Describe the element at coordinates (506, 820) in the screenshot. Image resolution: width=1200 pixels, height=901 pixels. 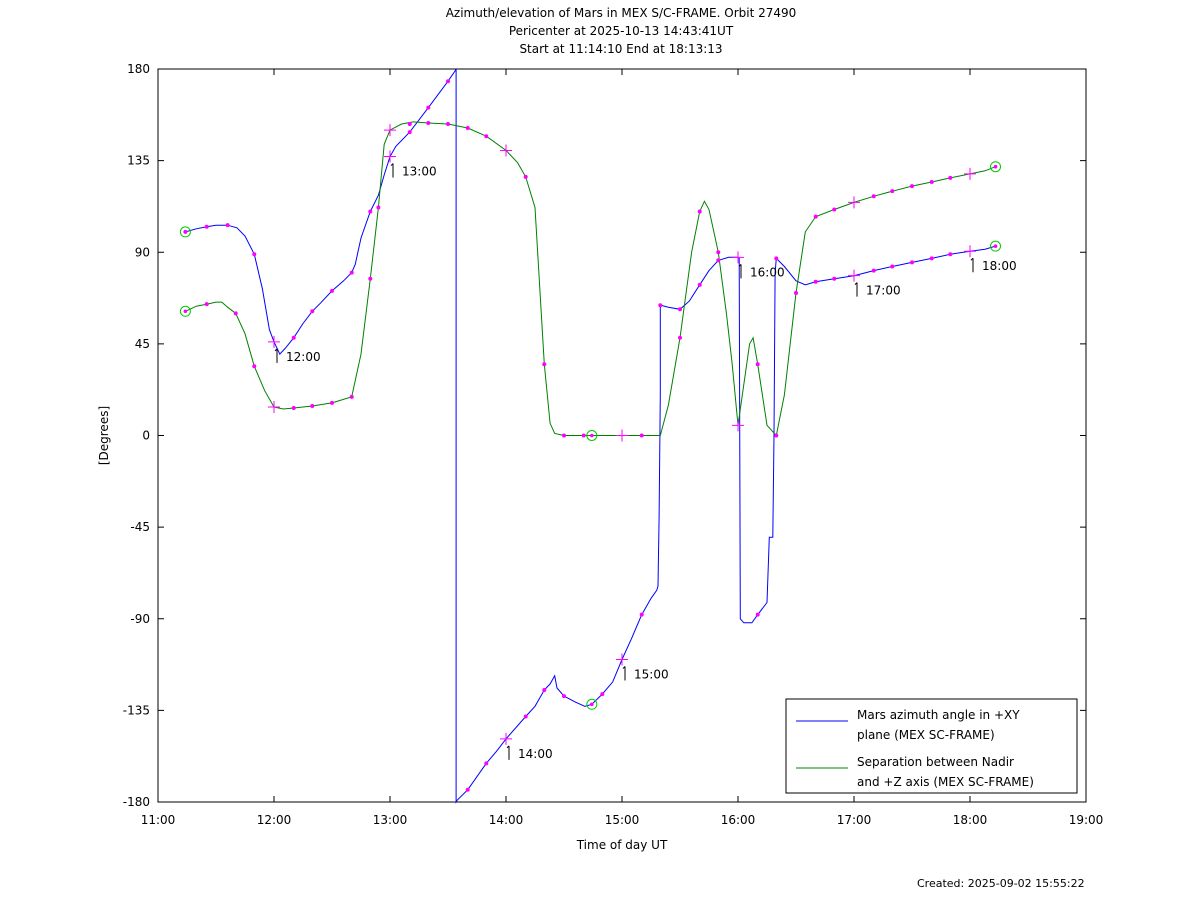
I see `x-tick-label: 14:00` at that location.